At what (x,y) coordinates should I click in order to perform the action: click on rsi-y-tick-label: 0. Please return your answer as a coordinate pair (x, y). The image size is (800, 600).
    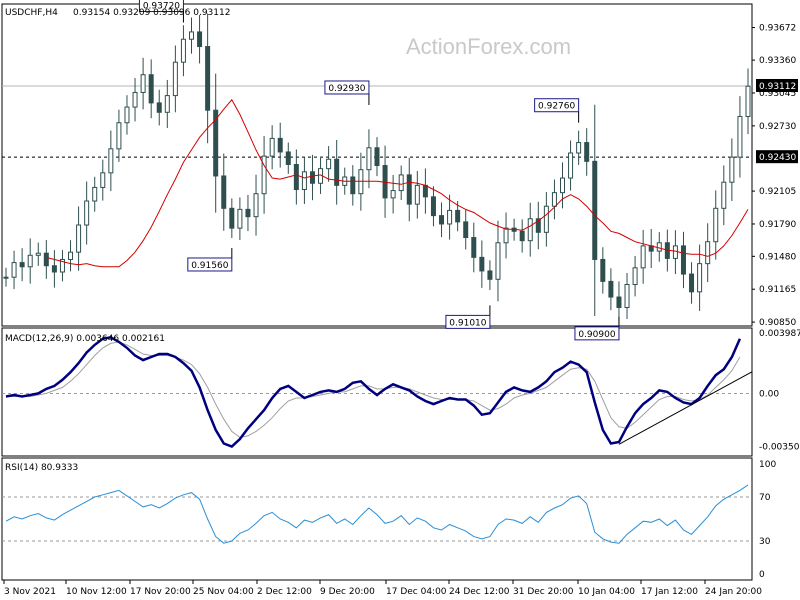
    Looking at the image, I should click on (762, 575).